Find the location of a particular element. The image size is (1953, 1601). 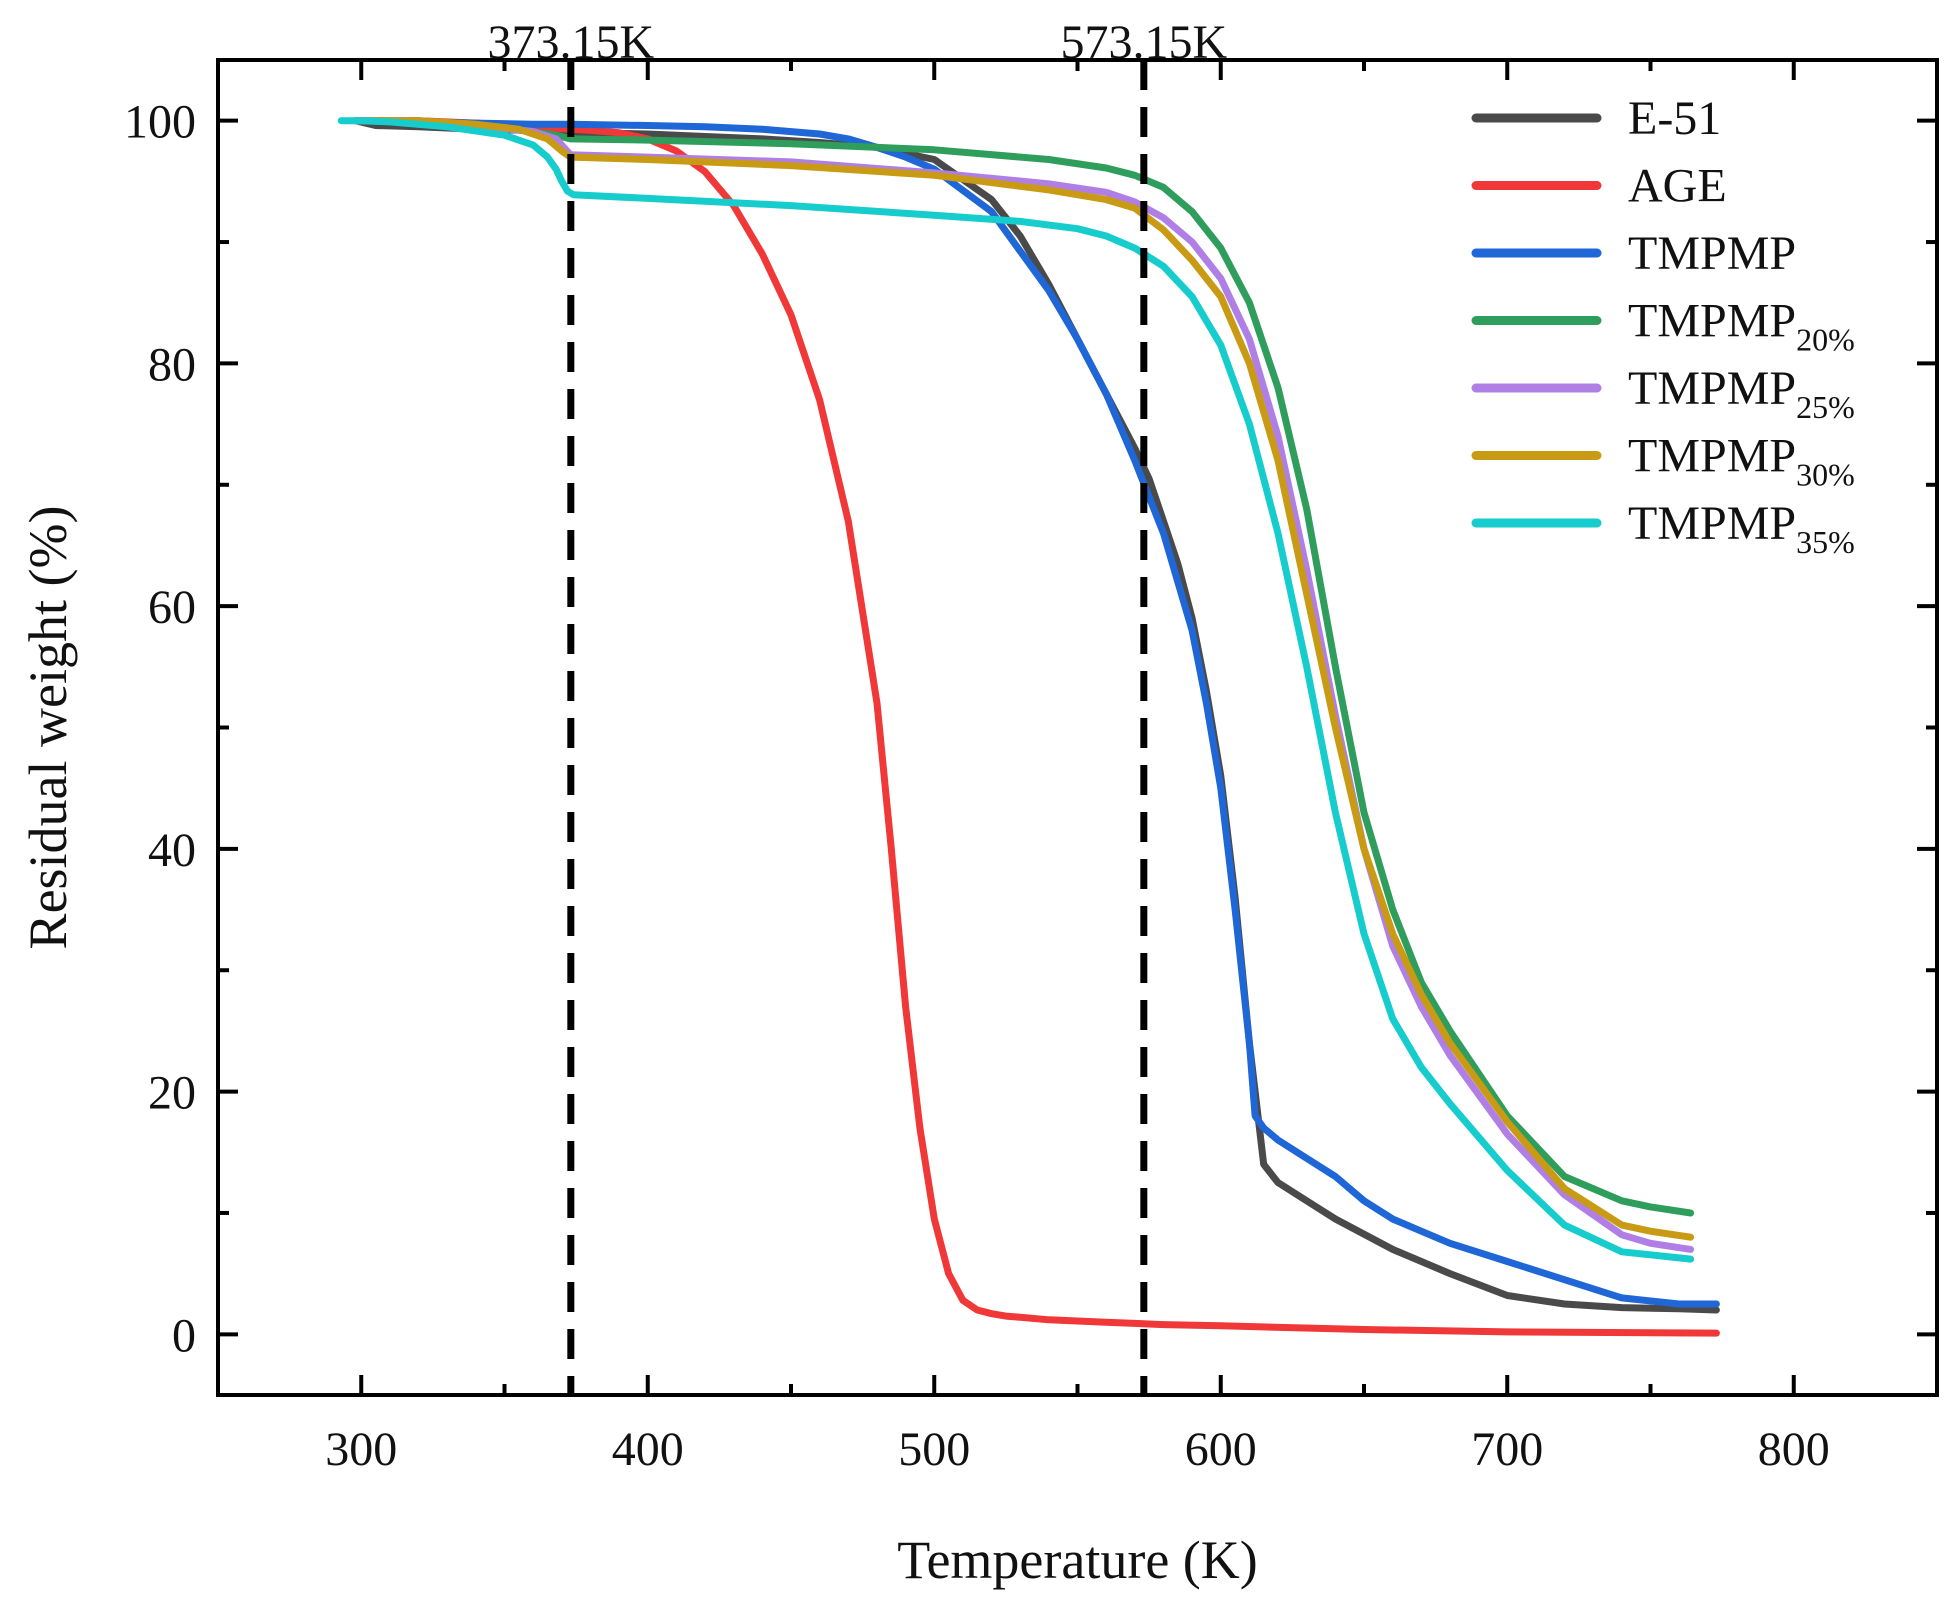

y-tick-label: 20 is located at coordinates (172, 1093).